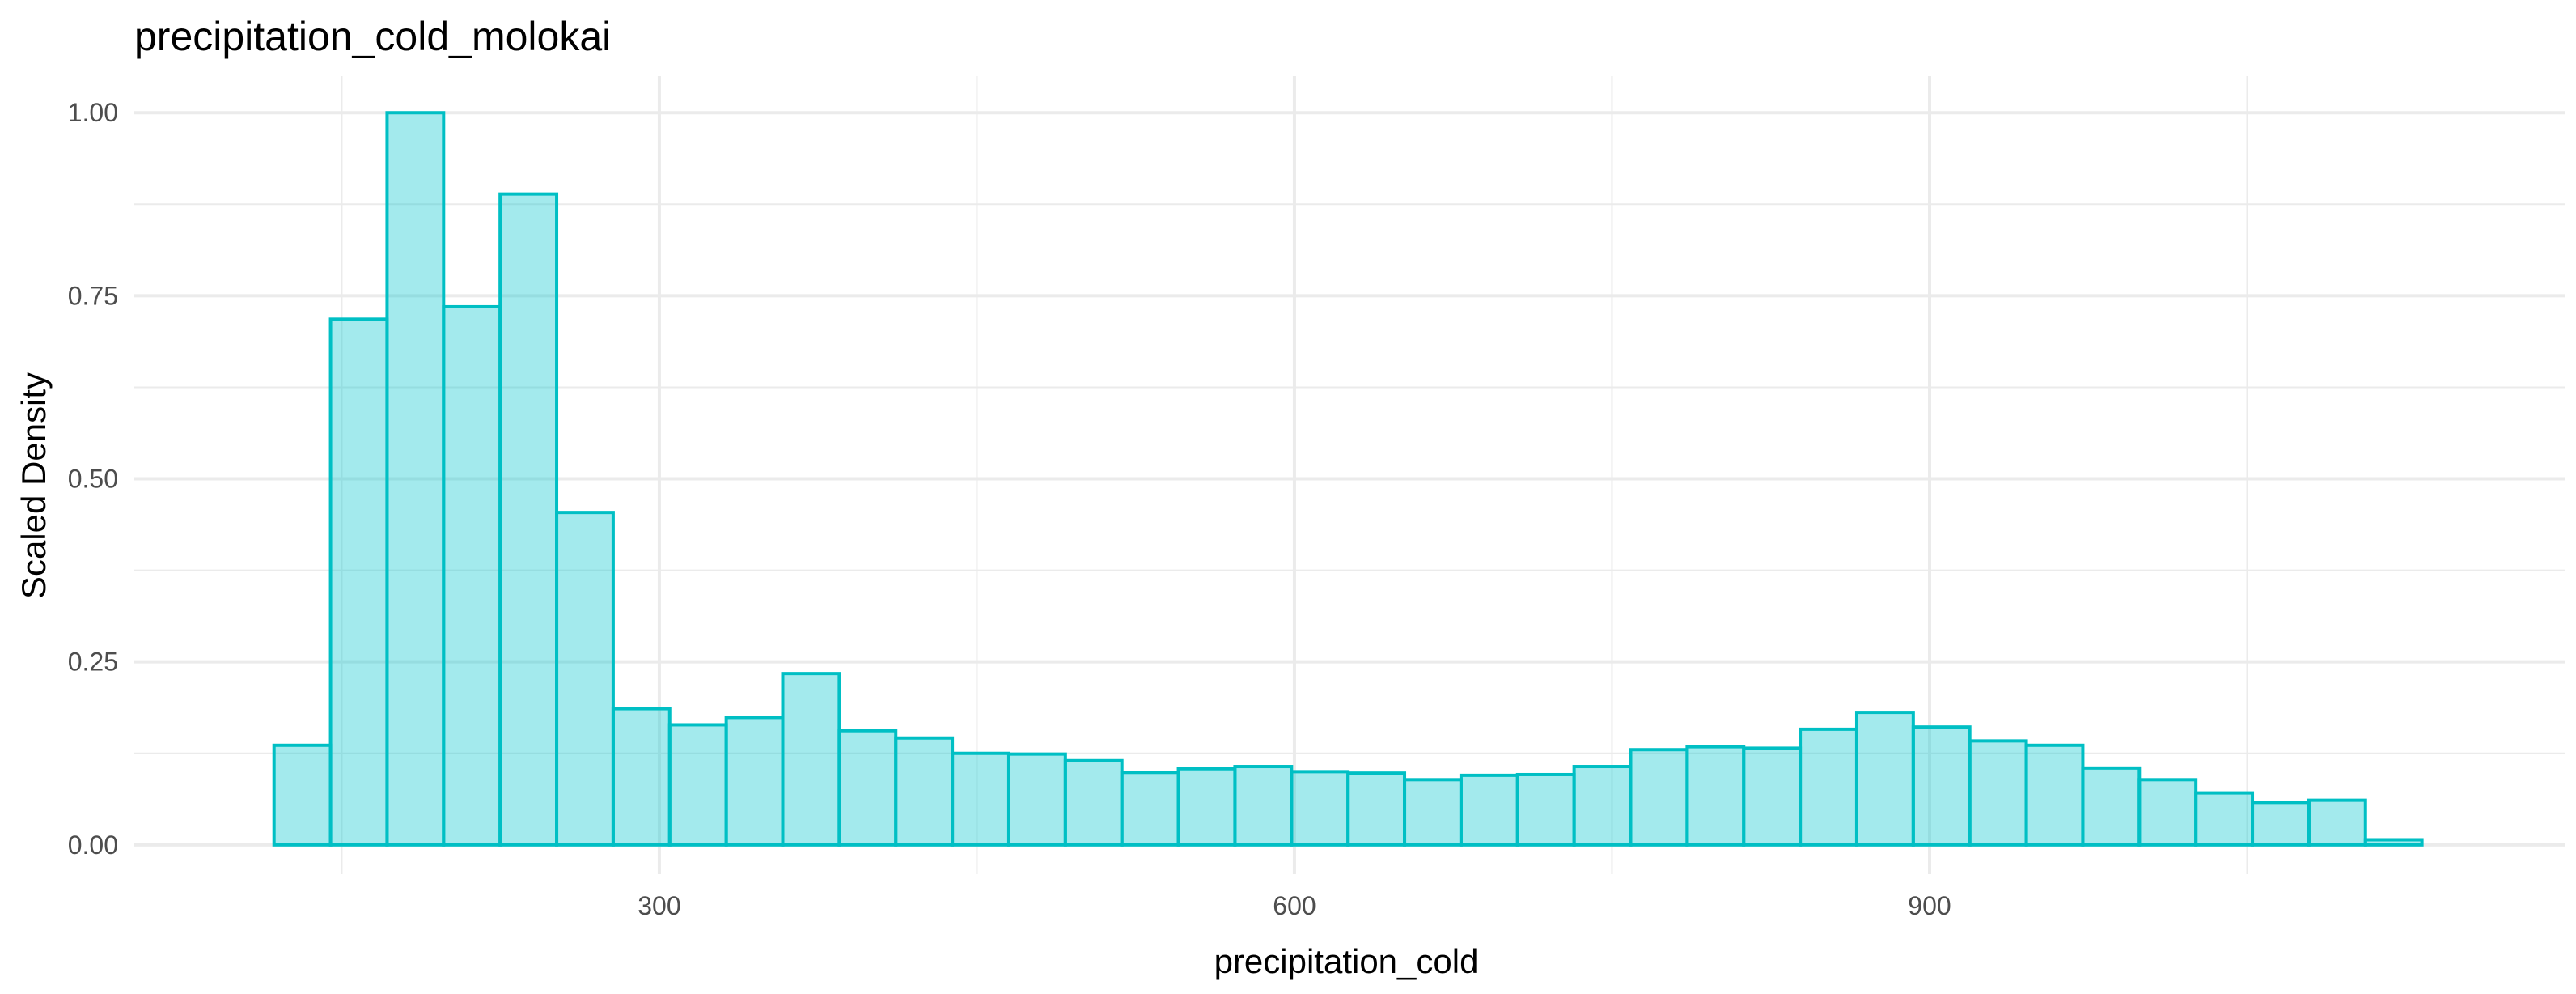 Image resolution: width=2576 pixels, height=994 pixels. What do you see at coordinates (659, 905) in the screenshot?
I see `x-tick-label: 300` at bounding box center [659, 905].